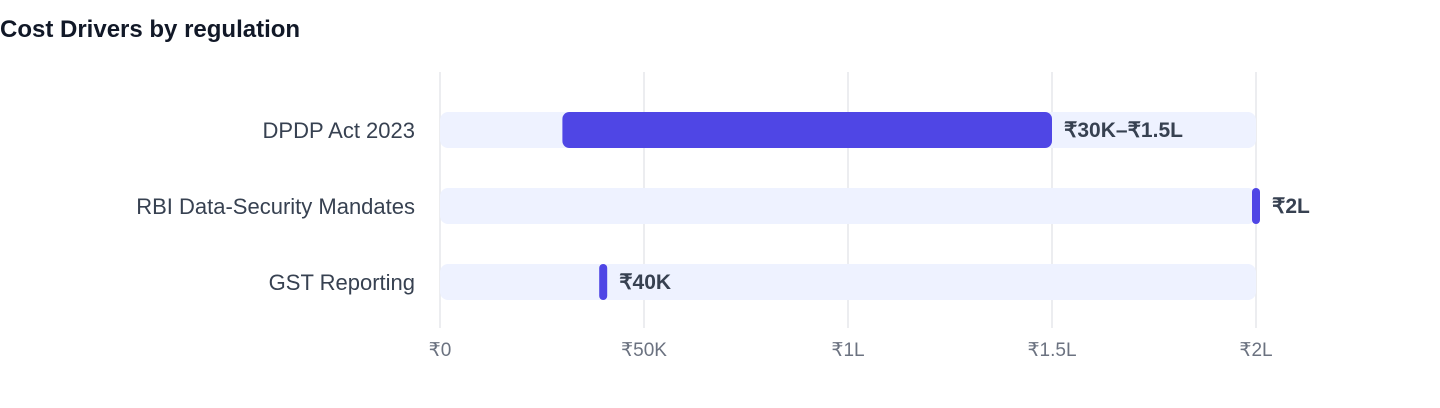 This screenshot has width=1440, height=408. Describe the element at coordinates (1291, 206) in the screenshot. I see `data-label: ₹2L` at that location.